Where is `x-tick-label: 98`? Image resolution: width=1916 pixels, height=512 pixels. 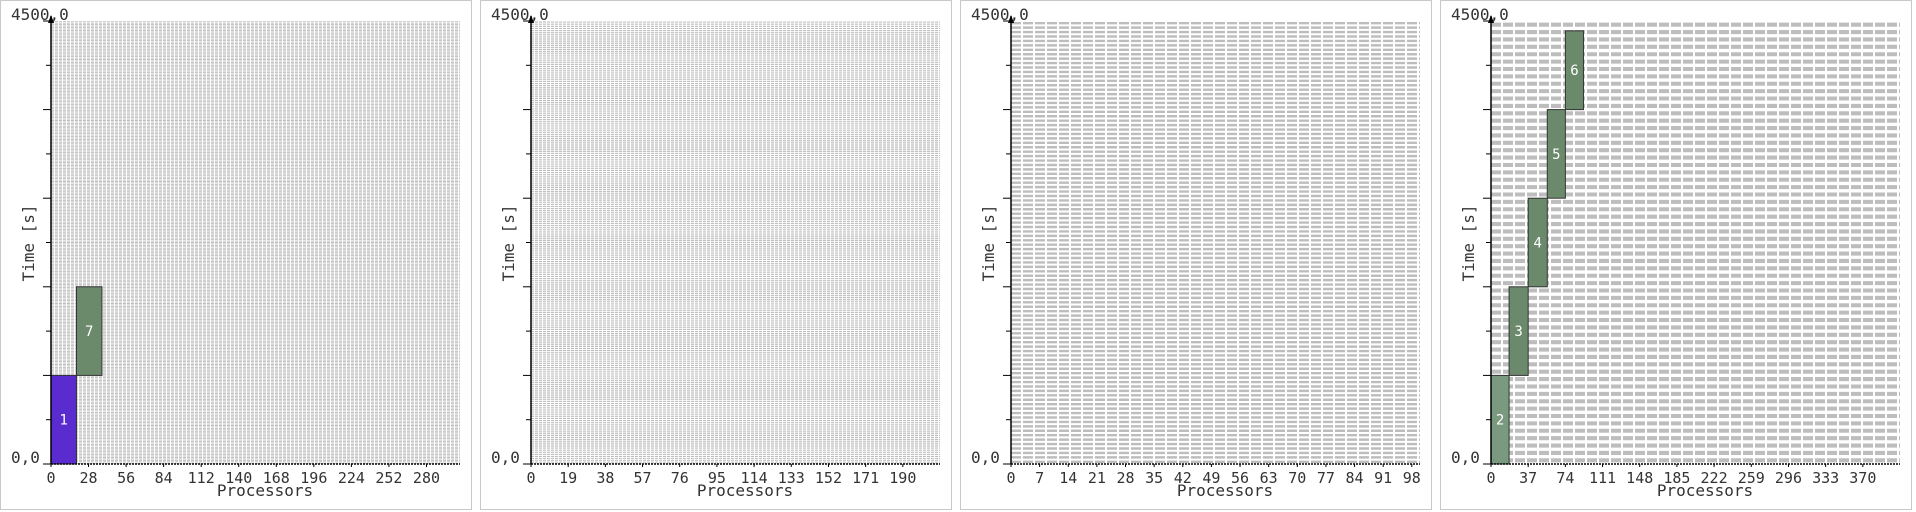
x-tick-label: 98 is located at coordinates (1412, 478).